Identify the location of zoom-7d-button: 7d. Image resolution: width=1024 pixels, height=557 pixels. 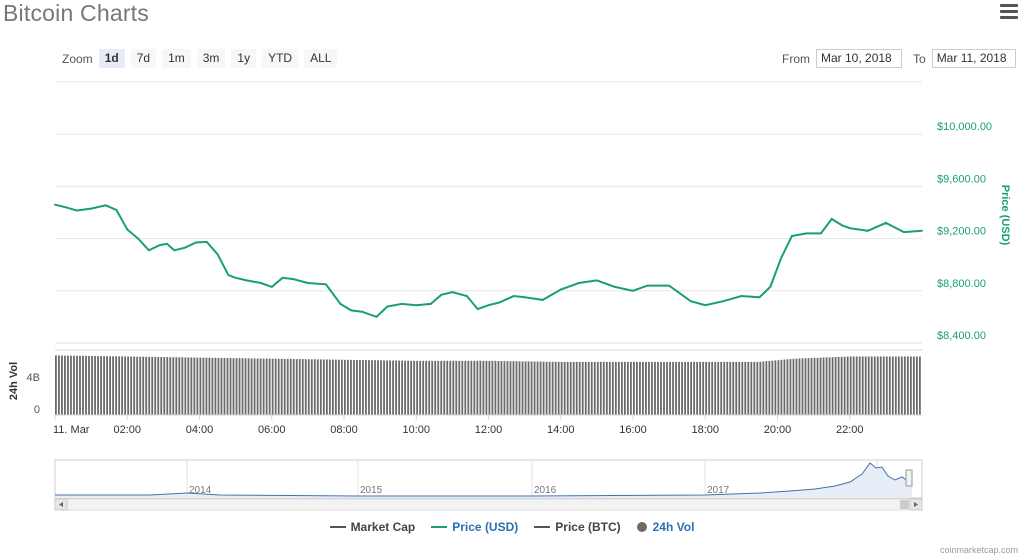
(143, 58).